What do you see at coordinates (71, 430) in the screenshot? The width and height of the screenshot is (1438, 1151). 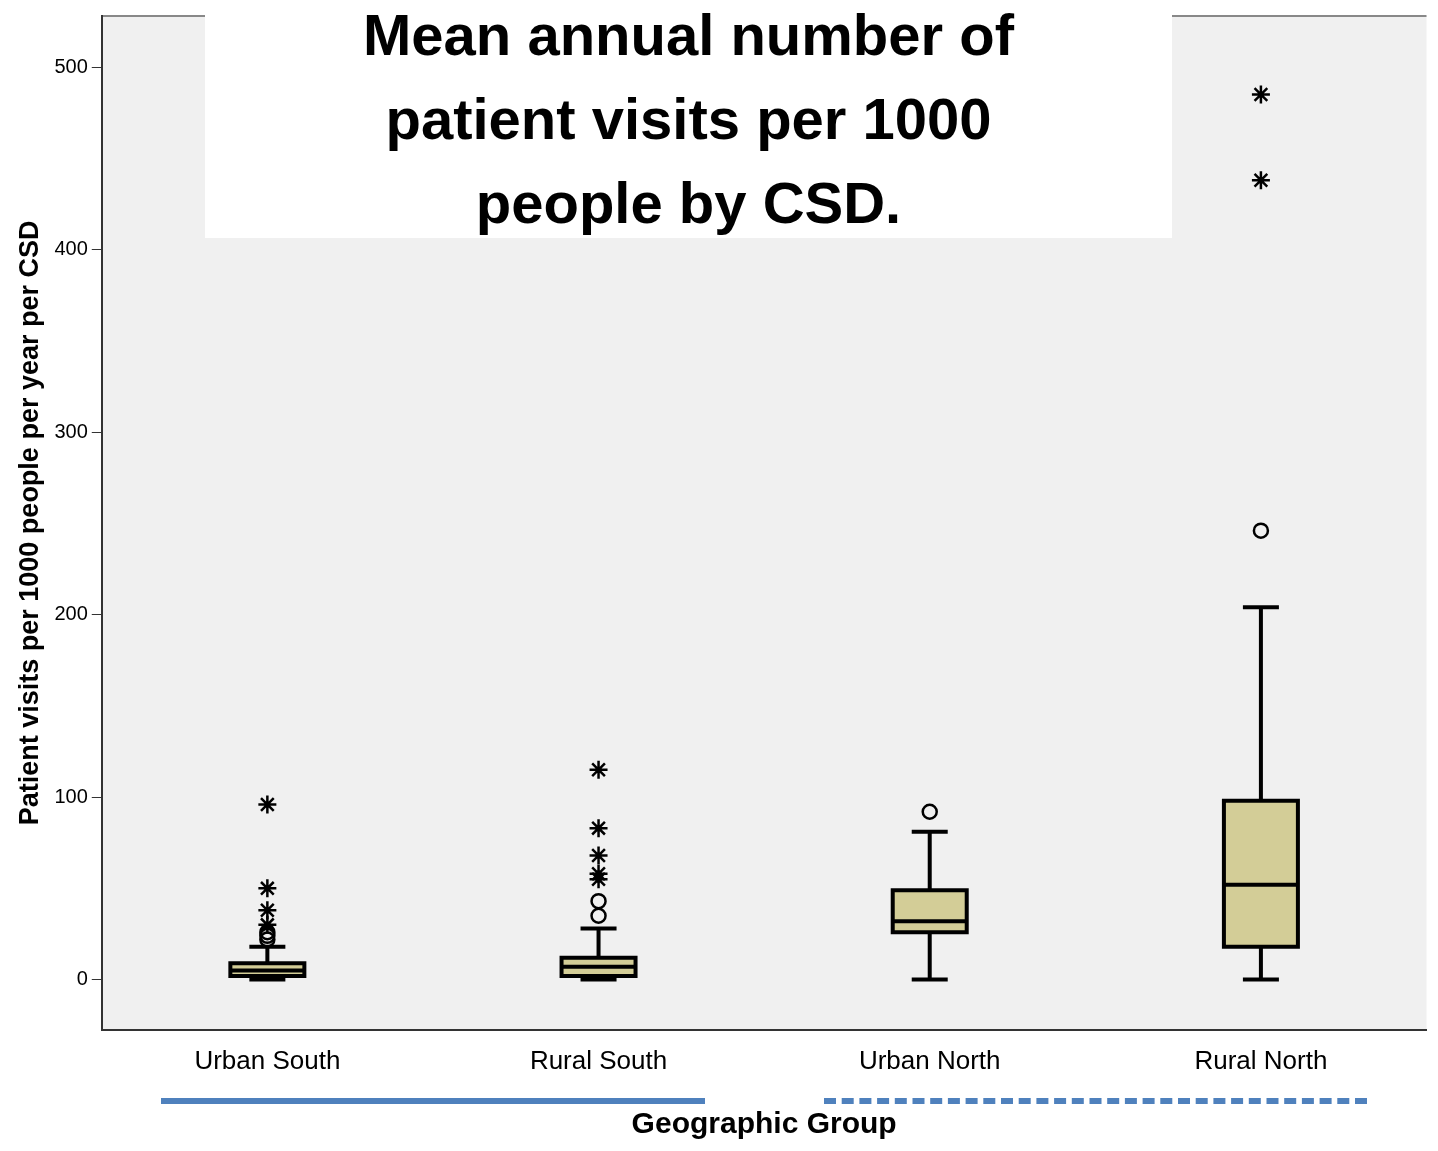 I see `y-tick-label: 300` at bounding box center [71, 430].